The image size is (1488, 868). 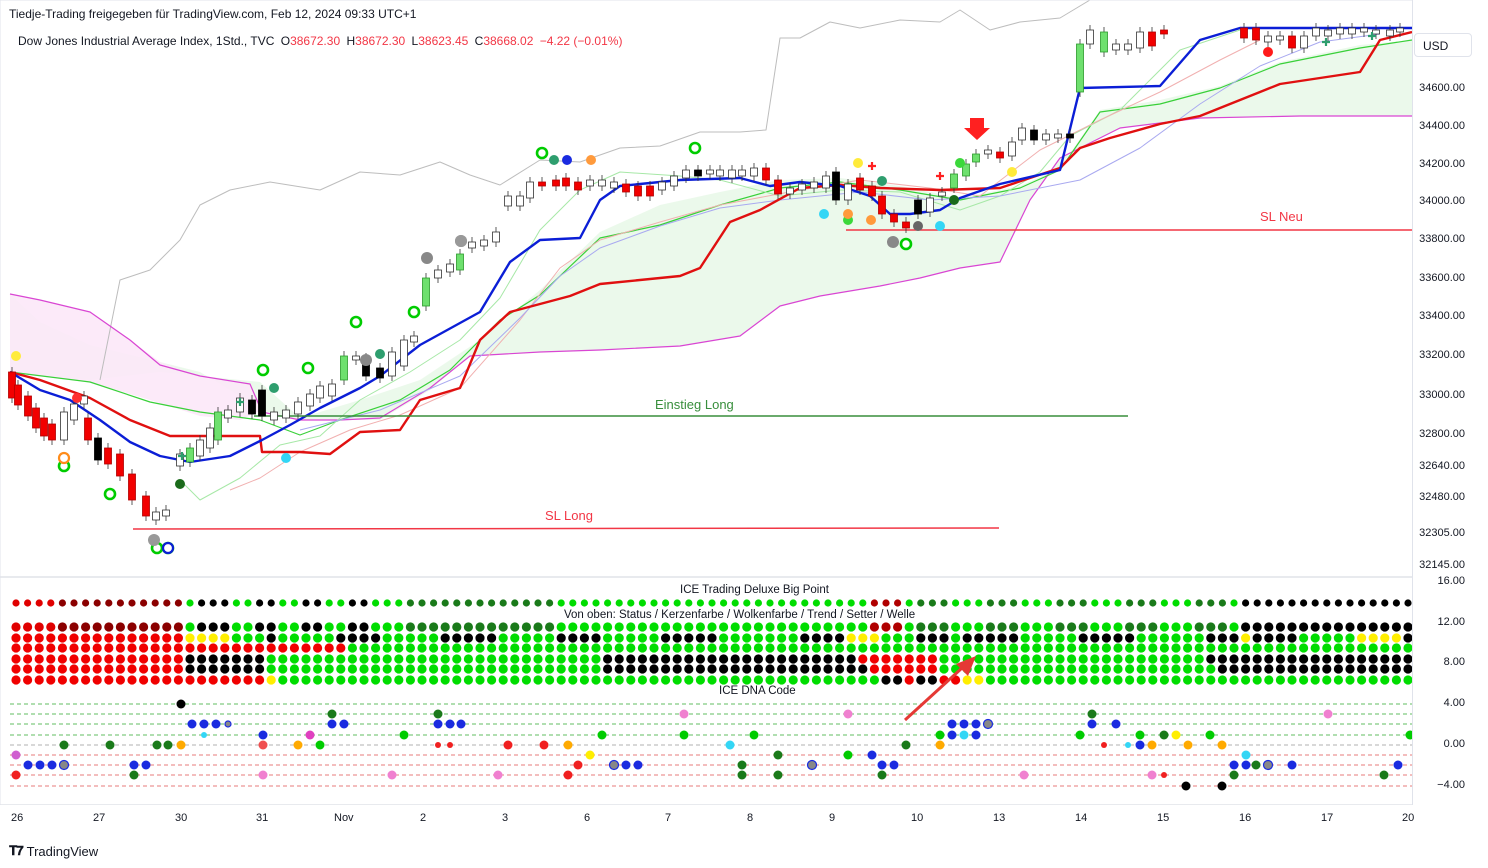 I want to click on tradingview-brand: 𝐓𝟕 TradingView, so click(x=53, y=851).